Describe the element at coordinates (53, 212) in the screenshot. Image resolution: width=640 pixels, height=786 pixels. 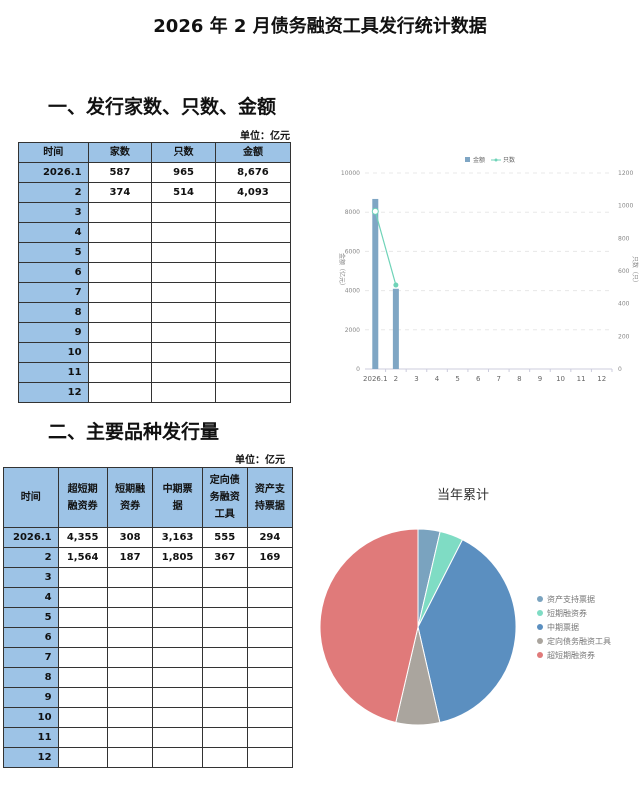
I see `row-time: 3` at that location.